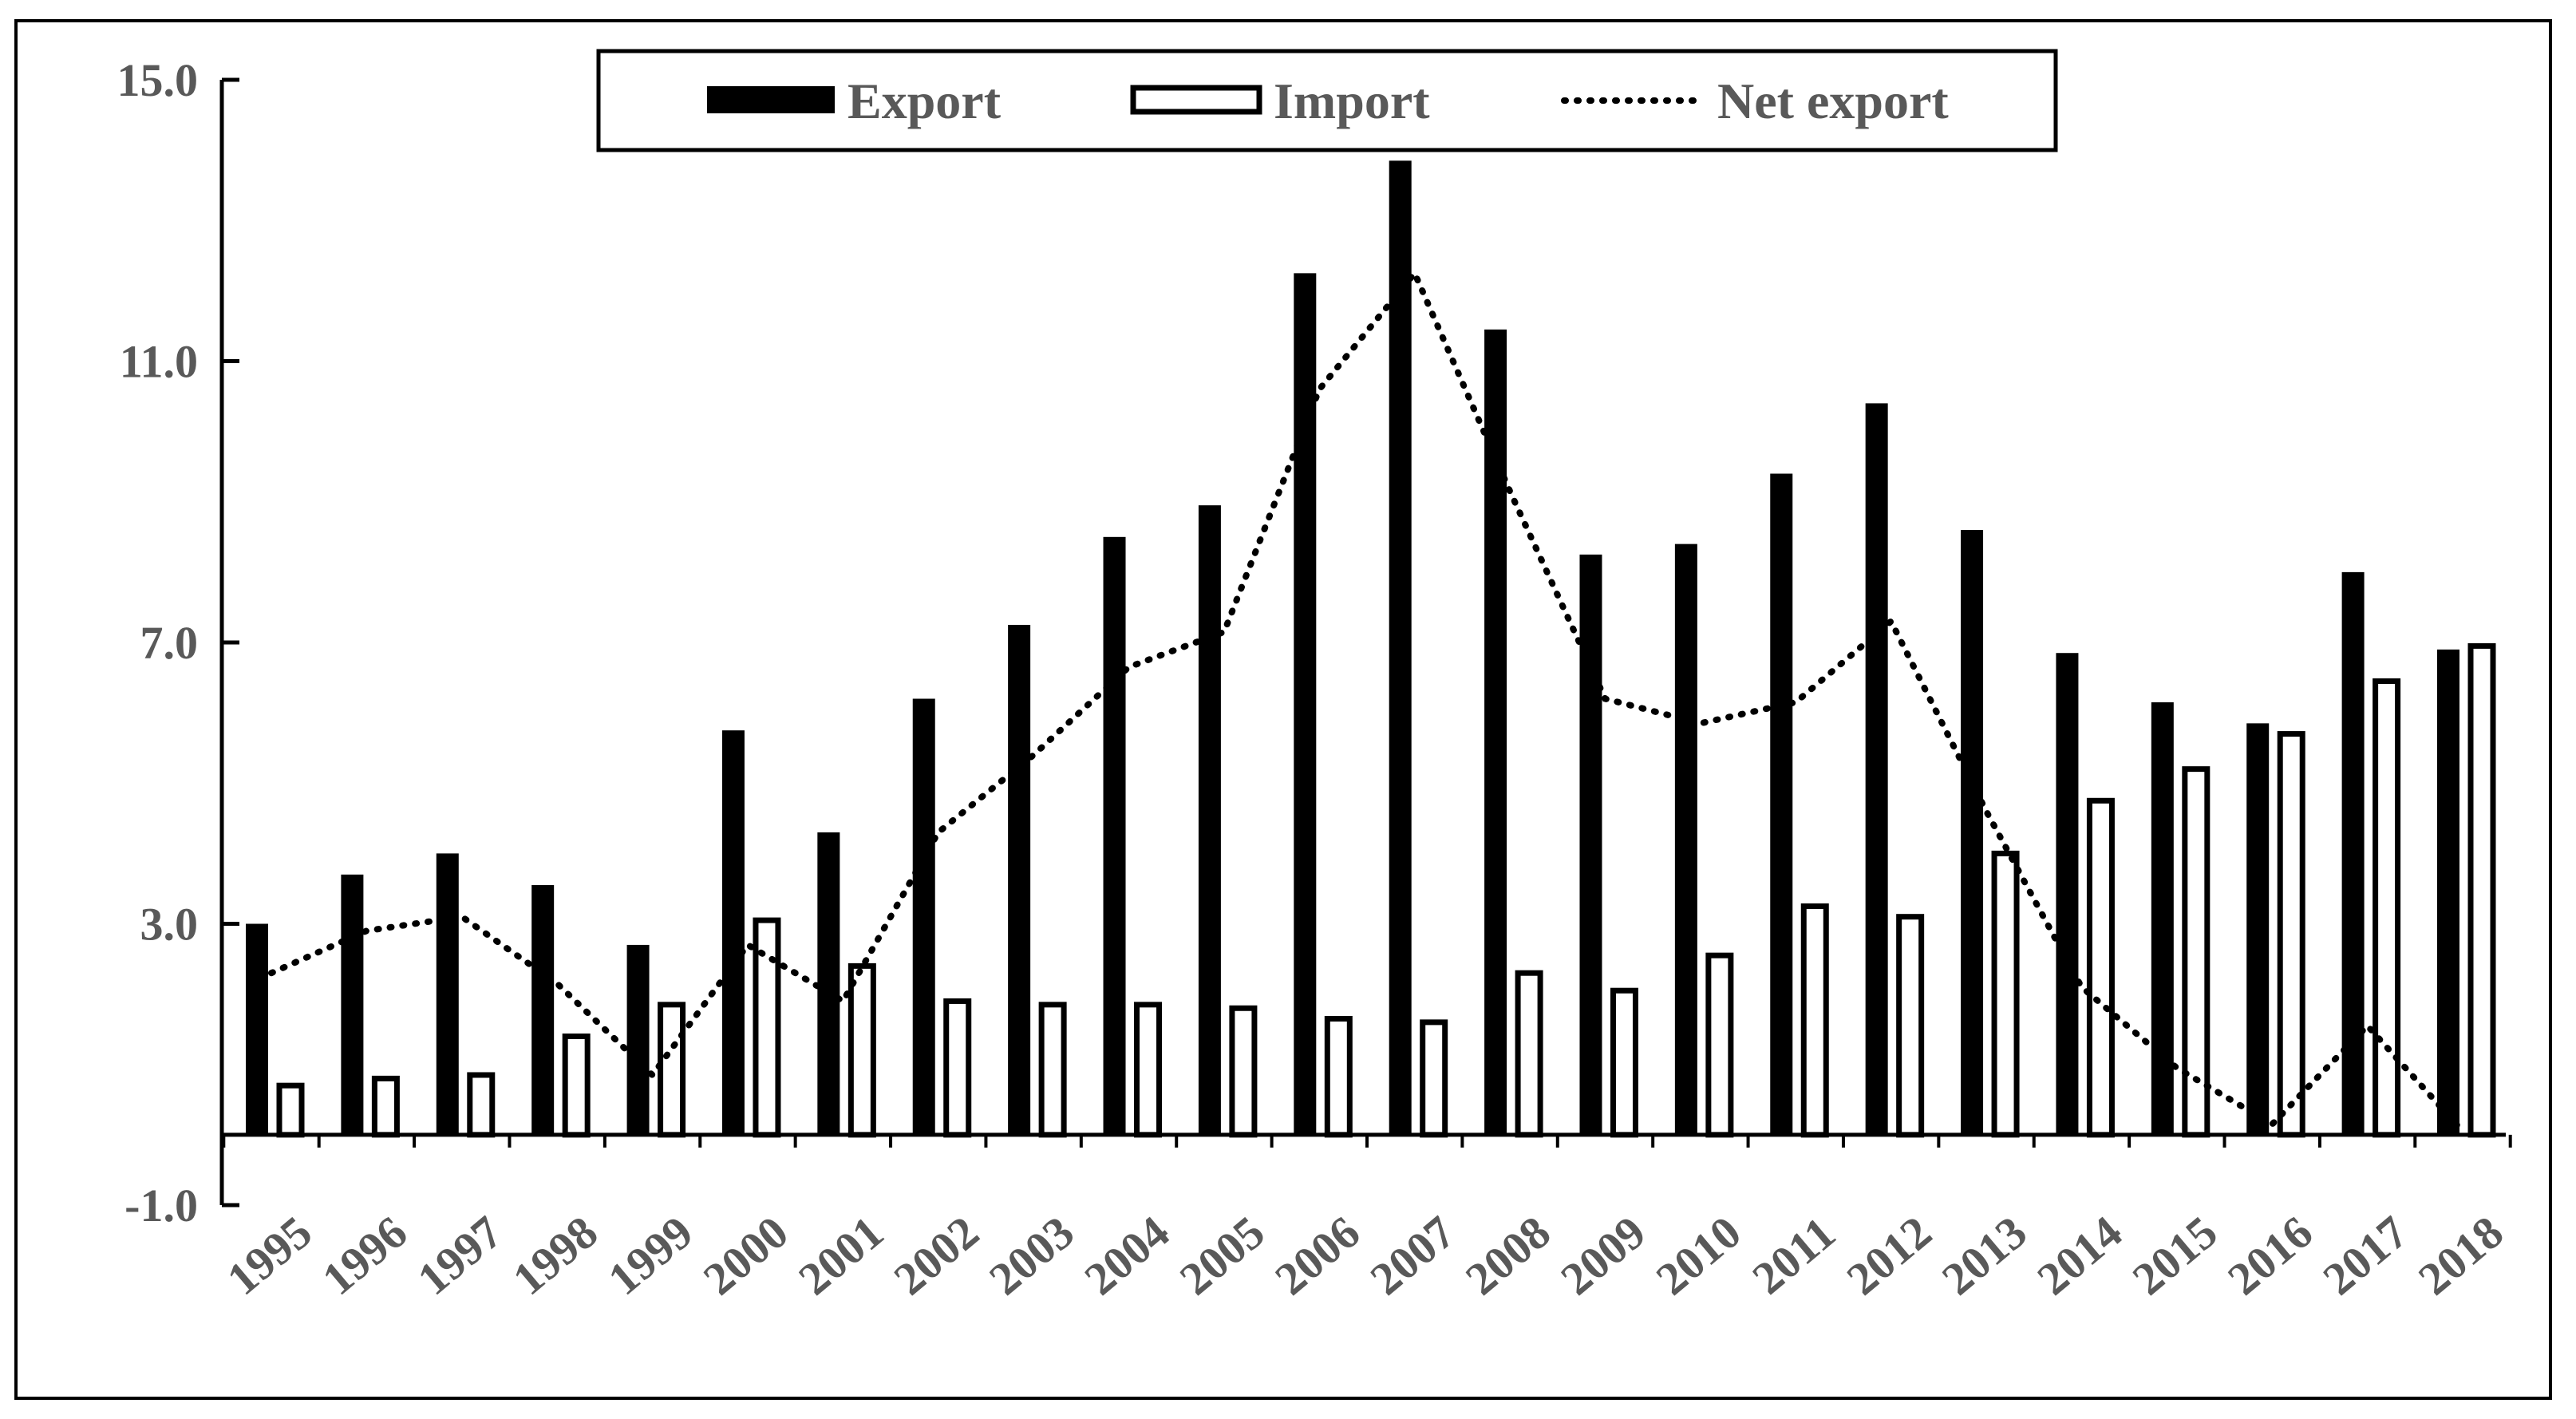 Image resolution: width=2576 pixels, height=1419 pixels. What do you see at coordinates (1889, 1255) in the screenshot?
I see `x-tick-label: 2012` at bounding box center [1889, 1255].